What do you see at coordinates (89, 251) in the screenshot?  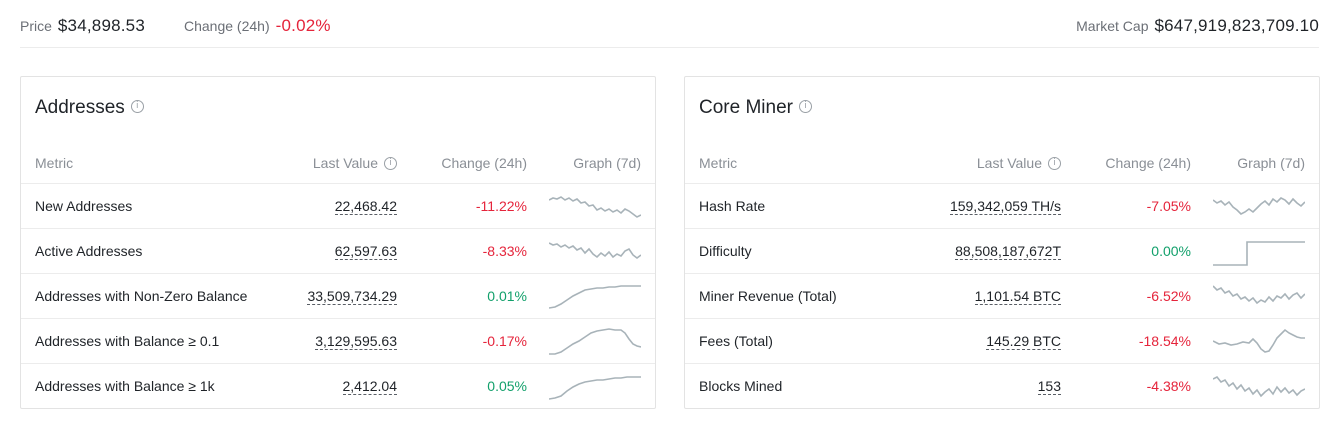 I see `metric-name: Active Addresses` at bounding box center [89, 251].